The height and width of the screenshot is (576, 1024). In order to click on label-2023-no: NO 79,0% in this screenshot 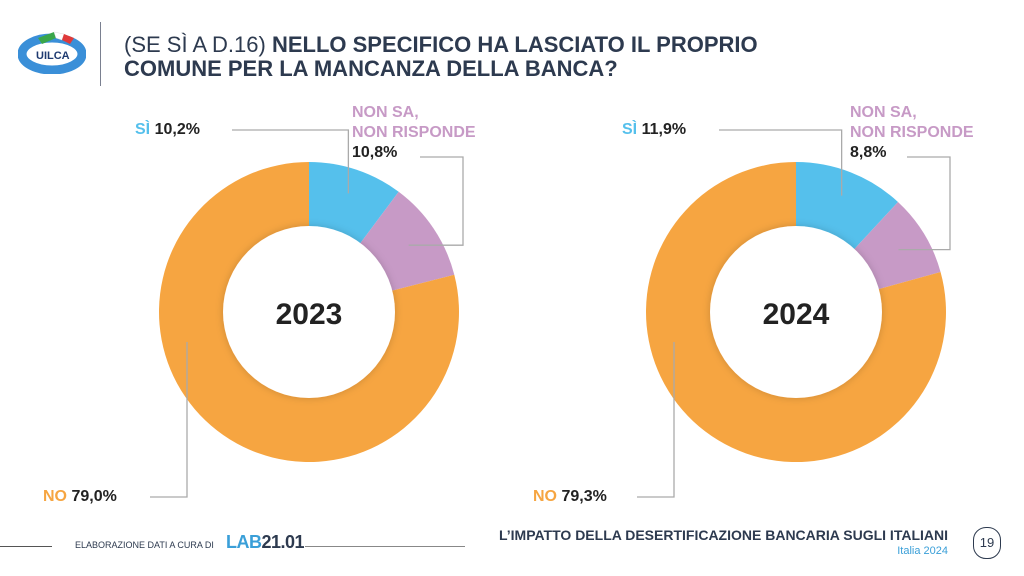, I will do `click(80, 496)`.